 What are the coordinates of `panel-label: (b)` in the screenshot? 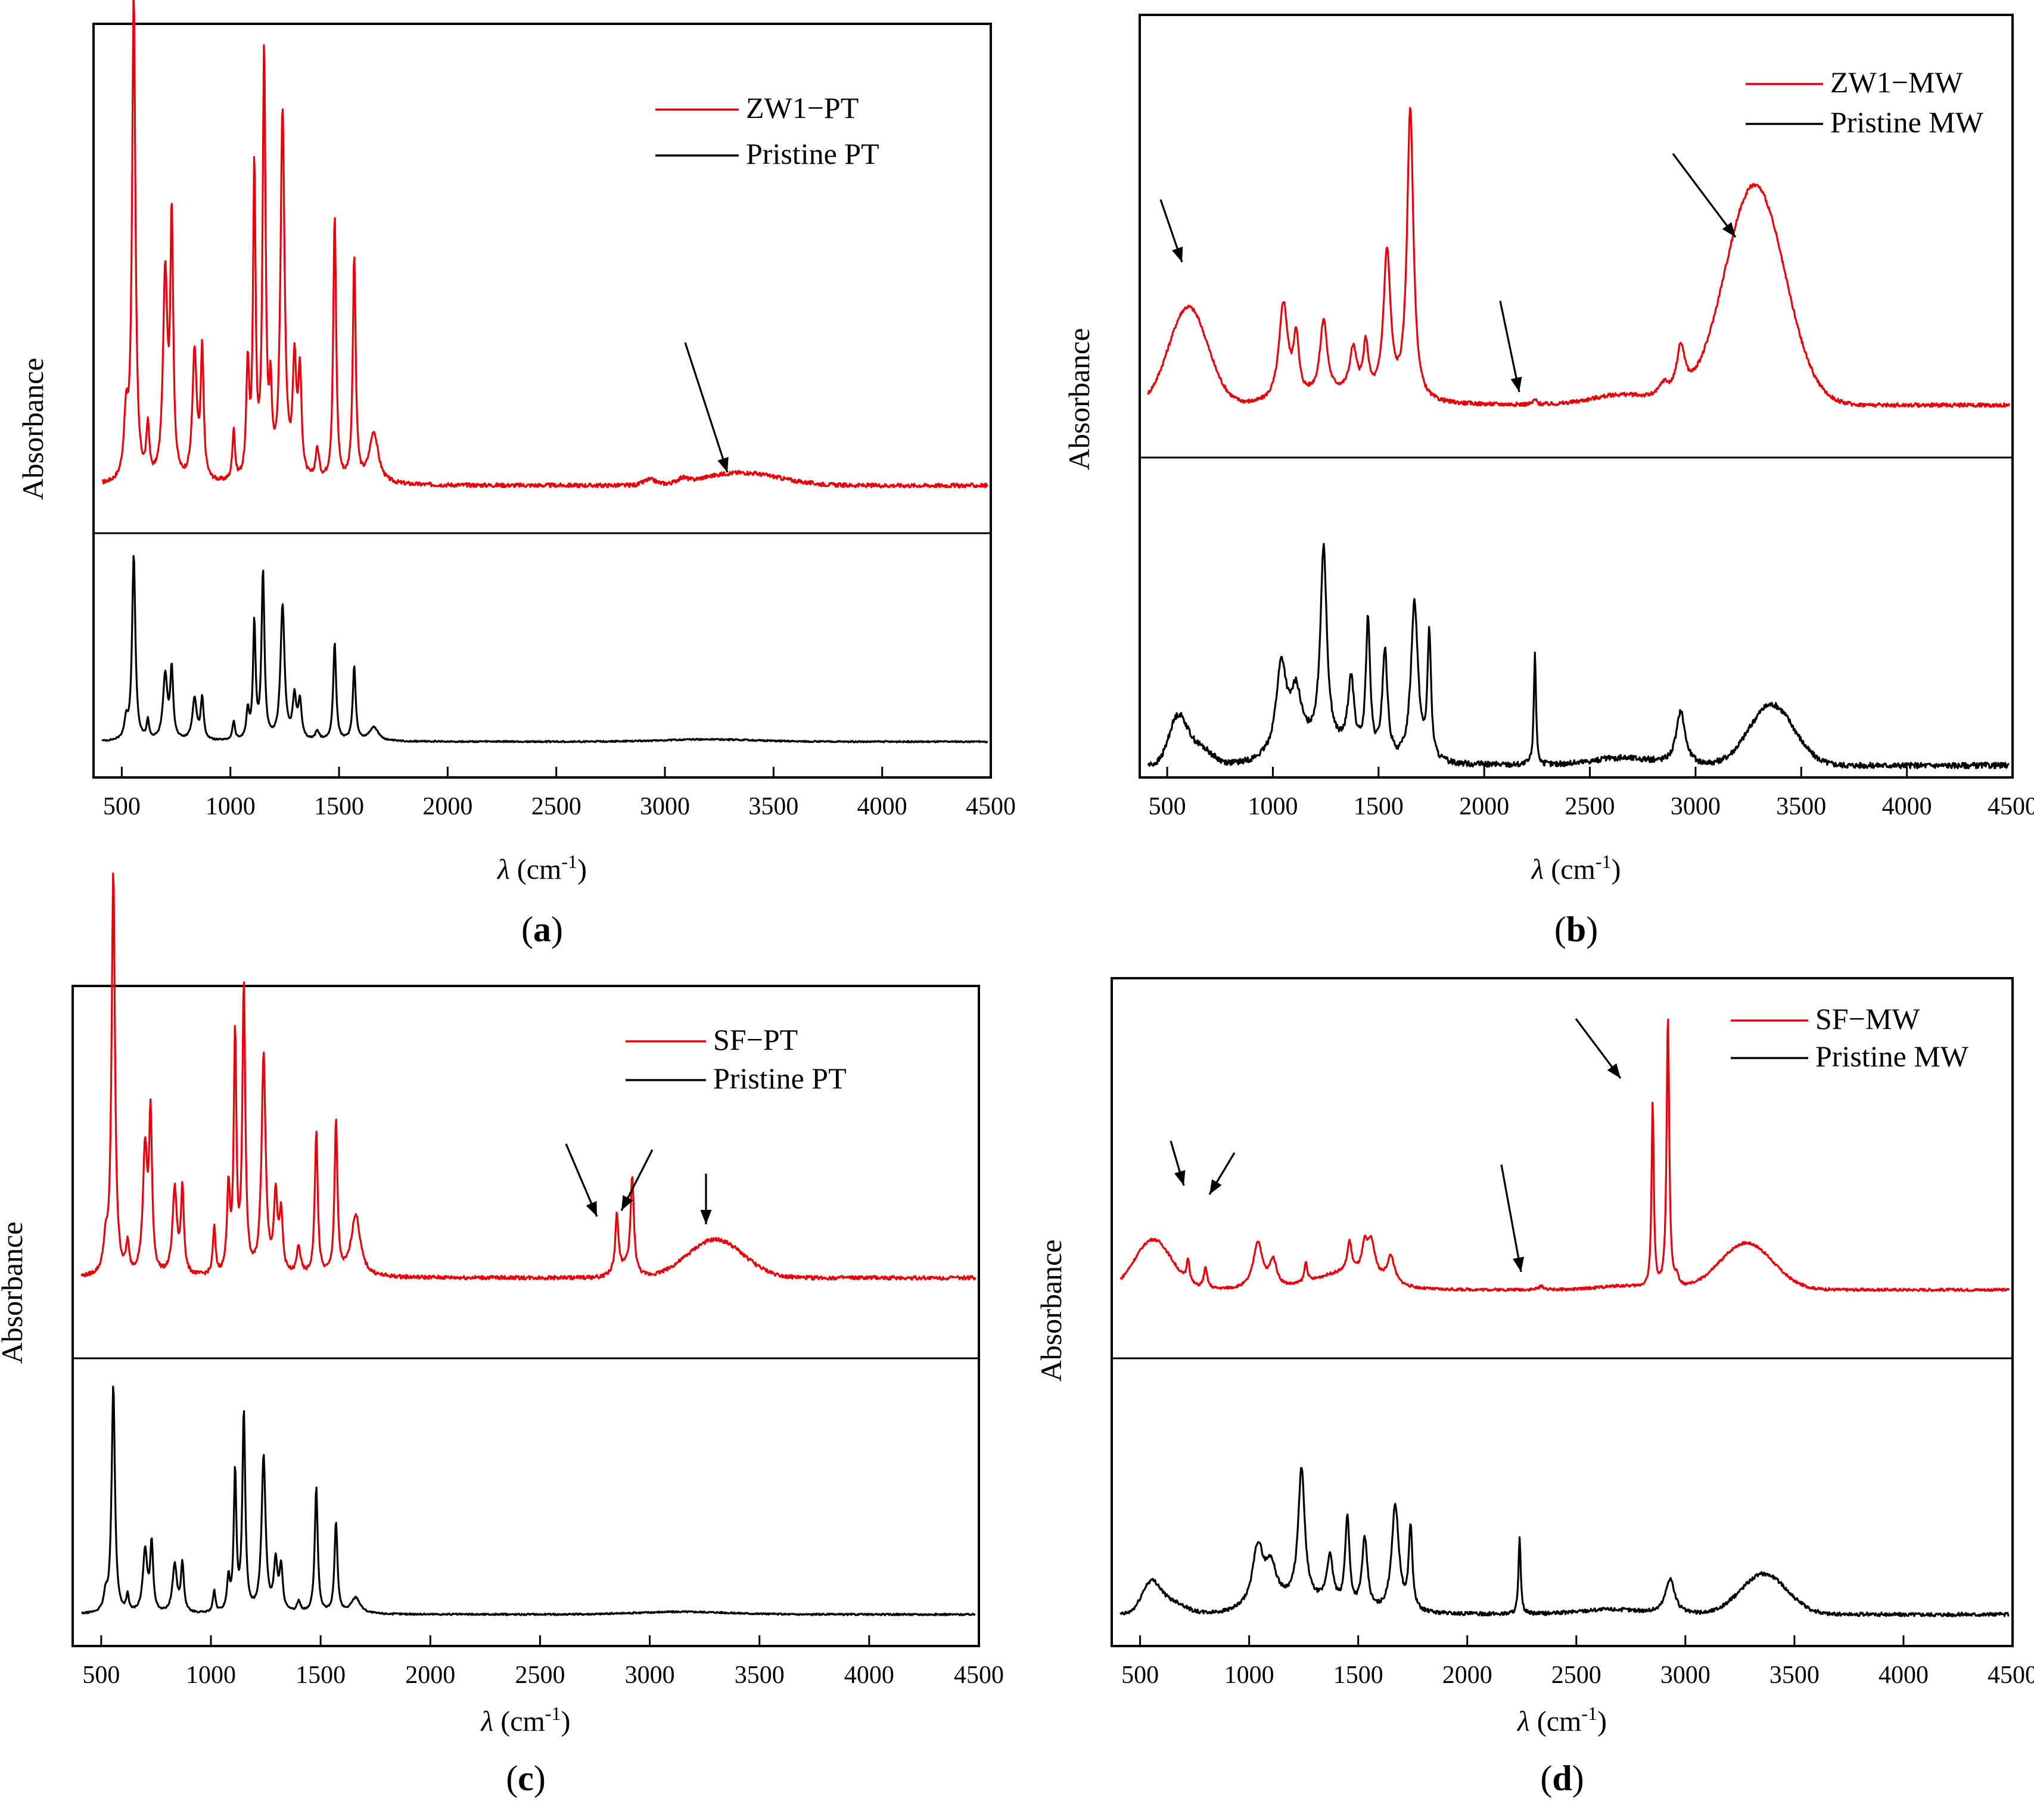 It's located at (1576, 929).